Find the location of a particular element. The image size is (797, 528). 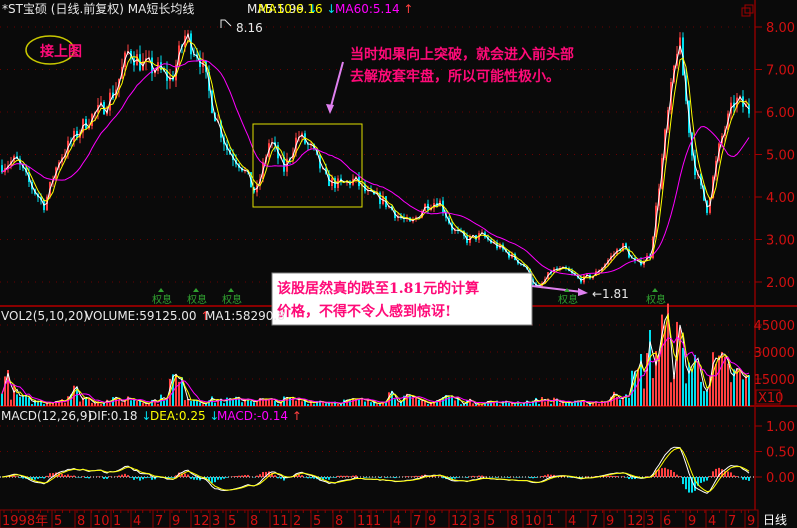

callout-arrow-bottom is located at coordinates (557, 289).